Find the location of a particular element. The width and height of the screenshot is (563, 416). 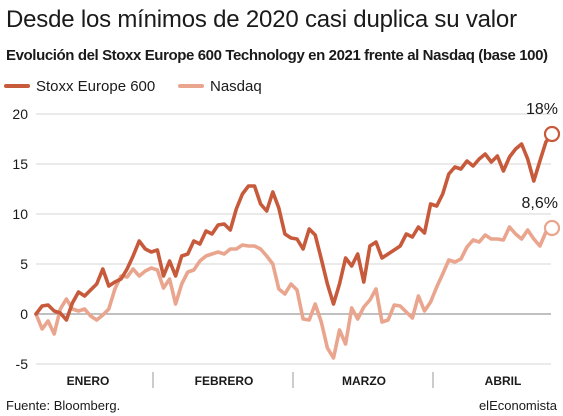

y-tick-label: 20 is located at coordinates (20, 114).